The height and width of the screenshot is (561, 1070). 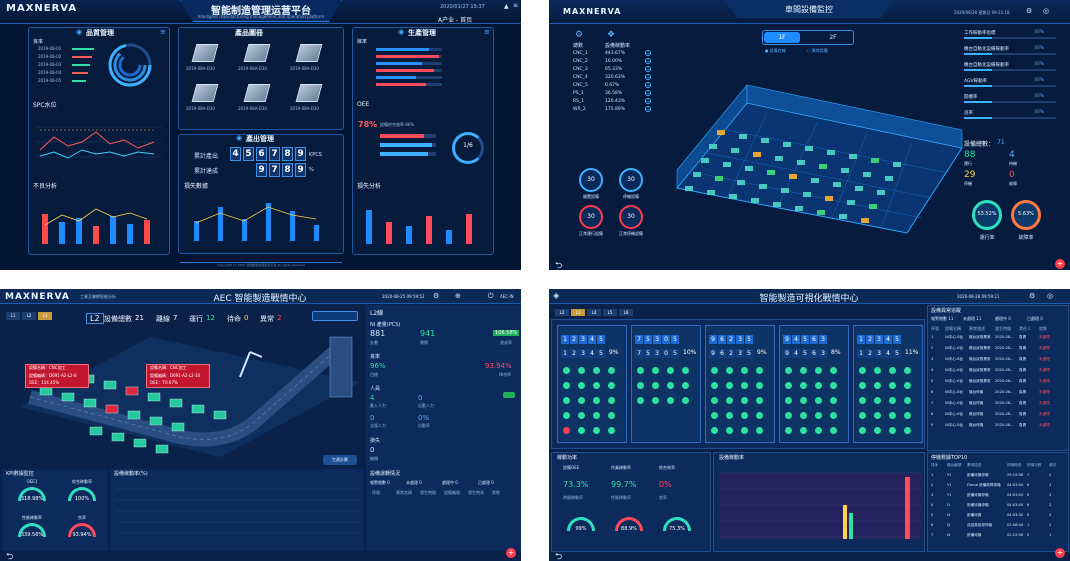 What do you see at coordinates (340, 460) in the screenshot?
I see `production-plan-button: 生產計劃` at bounding box center [340, 460].